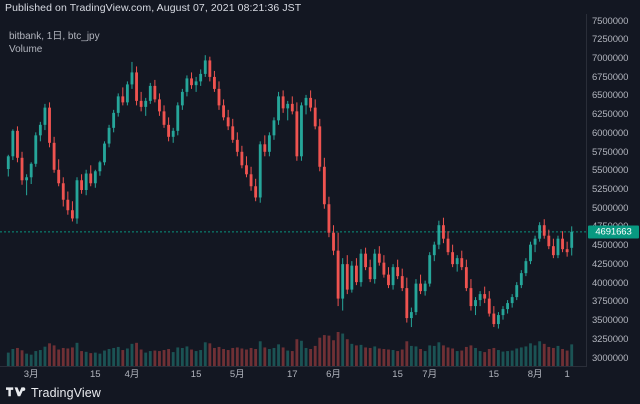 The height and width of the screenshot is (404, 640). What do you see at coordinates (610, 40) in the screenshot?
I see `price-axis-tick: 7250000` at bounding box center [610, 40].